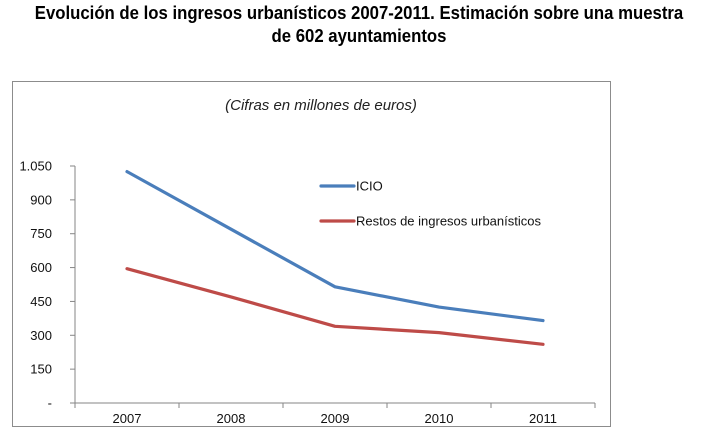 This screenshot has height=432, width=718. Describe the element at coordinates (369, 186) in the screenshot. I see `legend-label: ICIO` at that location.